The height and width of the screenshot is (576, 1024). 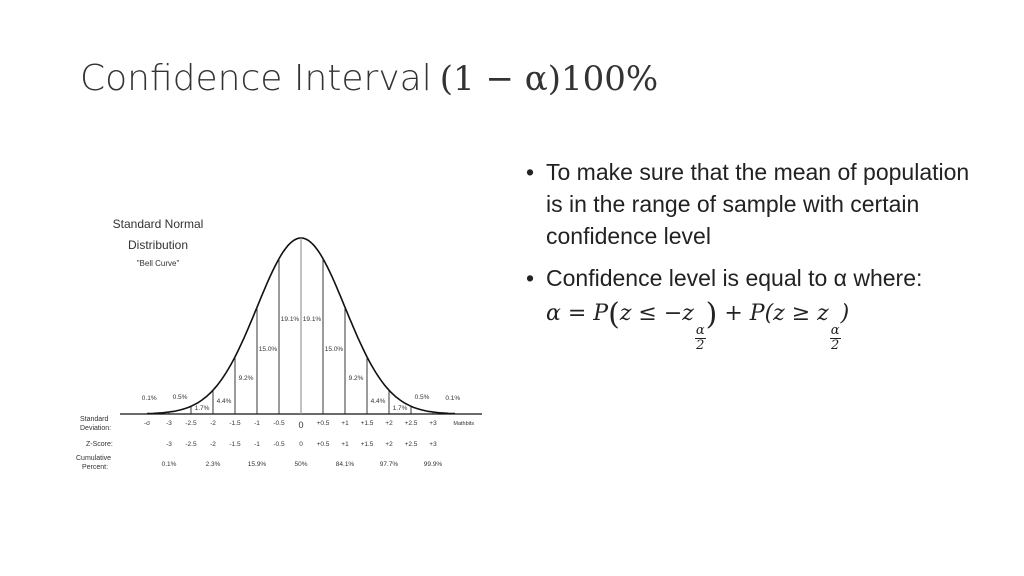 I want to click on z-score-ticks: -3 -2.5 -2 -1.5 -1 -0.5 0 +0.5 +1 +1.5 +2 +2.5 +3, so click(x=301, y=444).